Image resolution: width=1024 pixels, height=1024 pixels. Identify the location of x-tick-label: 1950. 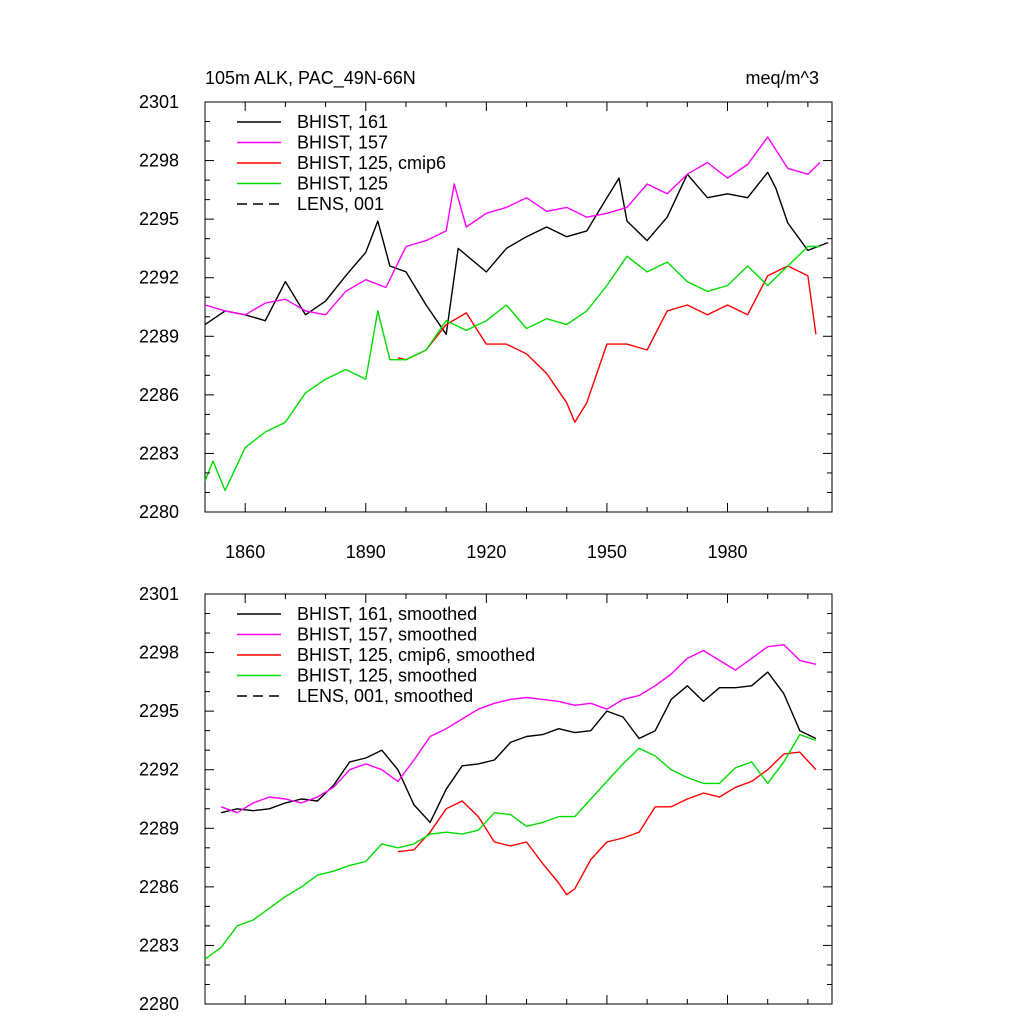
(607, 552).